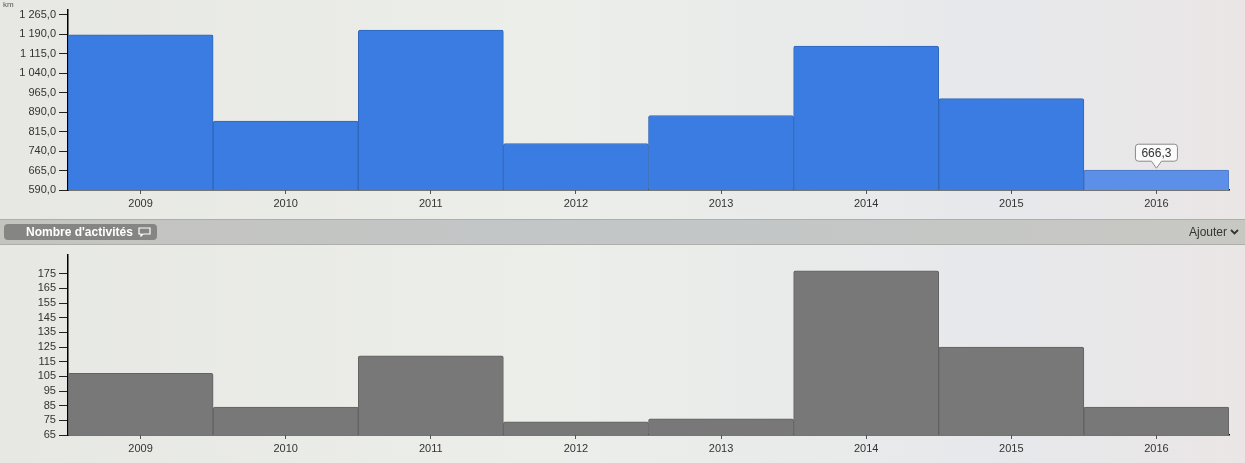  I want to click on y-tick-label: 1 040,0, so click(37, 72).